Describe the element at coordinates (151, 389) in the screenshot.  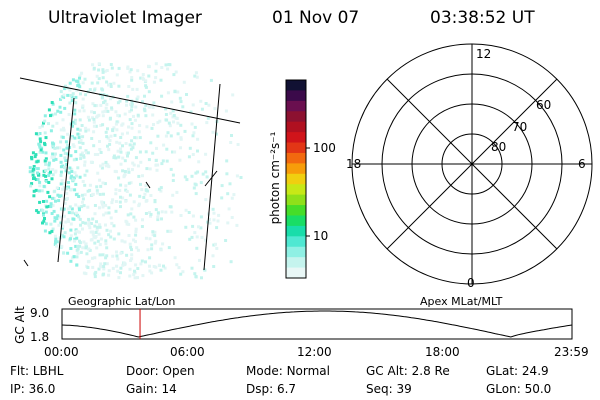
I see `info-gain: Gain: 14` at that location.